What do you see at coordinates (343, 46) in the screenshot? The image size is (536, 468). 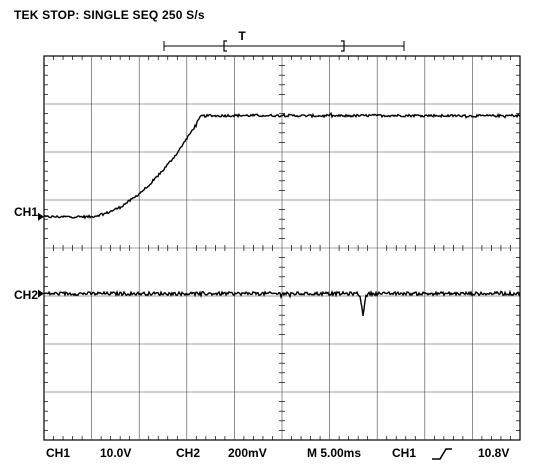 I see `bracket-inner-right` at bounding box center [343, 46].